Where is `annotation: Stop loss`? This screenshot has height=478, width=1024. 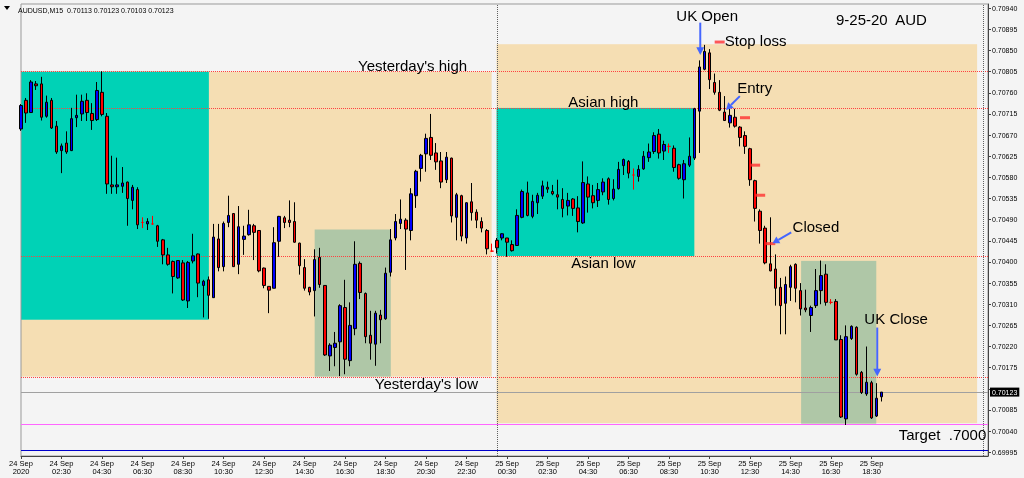 annotation: Stop loss is located at coordinates (755, 40).